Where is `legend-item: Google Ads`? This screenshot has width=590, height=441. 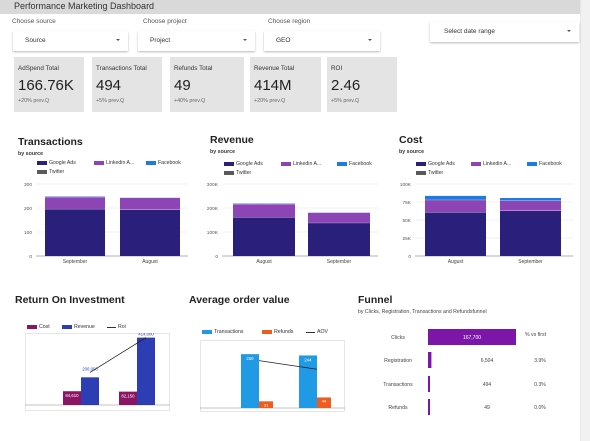
legend-item: Google Ads is located at coordinates (435, 164).